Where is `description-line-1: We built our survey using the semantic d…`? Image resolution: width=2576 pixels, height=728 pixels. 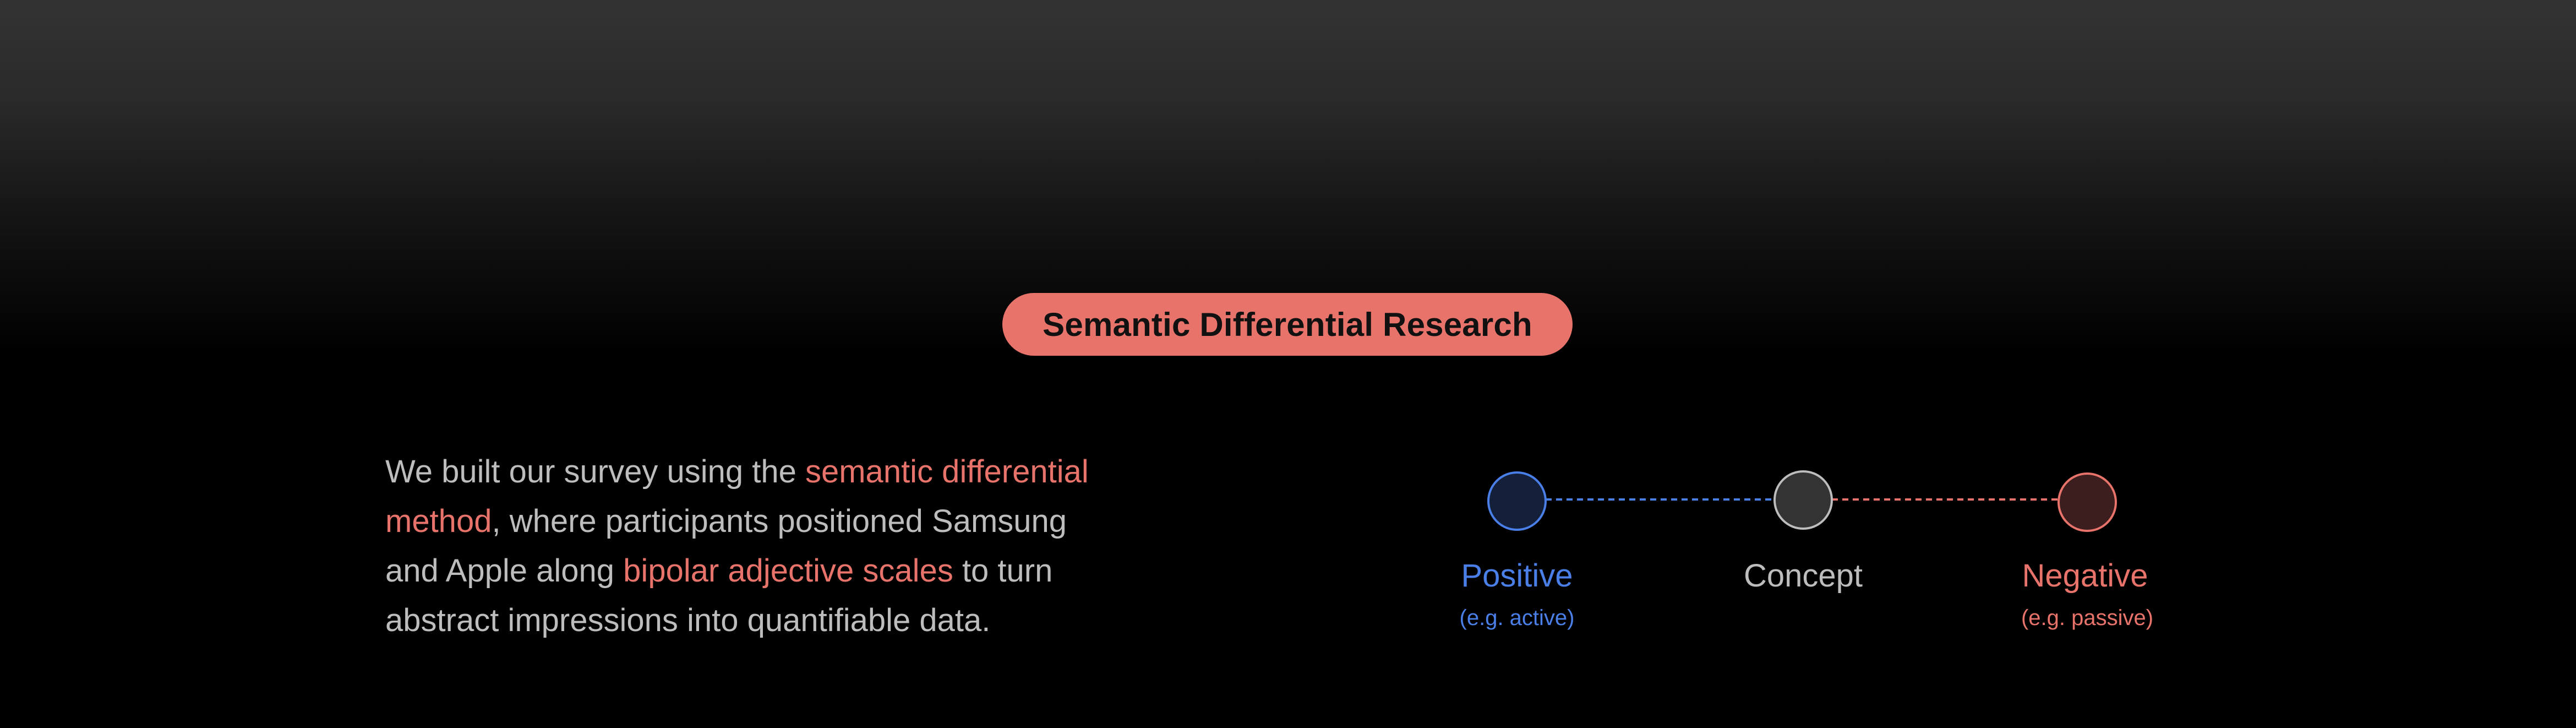
description-line-1: We built our survey using the semantic d… is located at coordinates (782, 472).